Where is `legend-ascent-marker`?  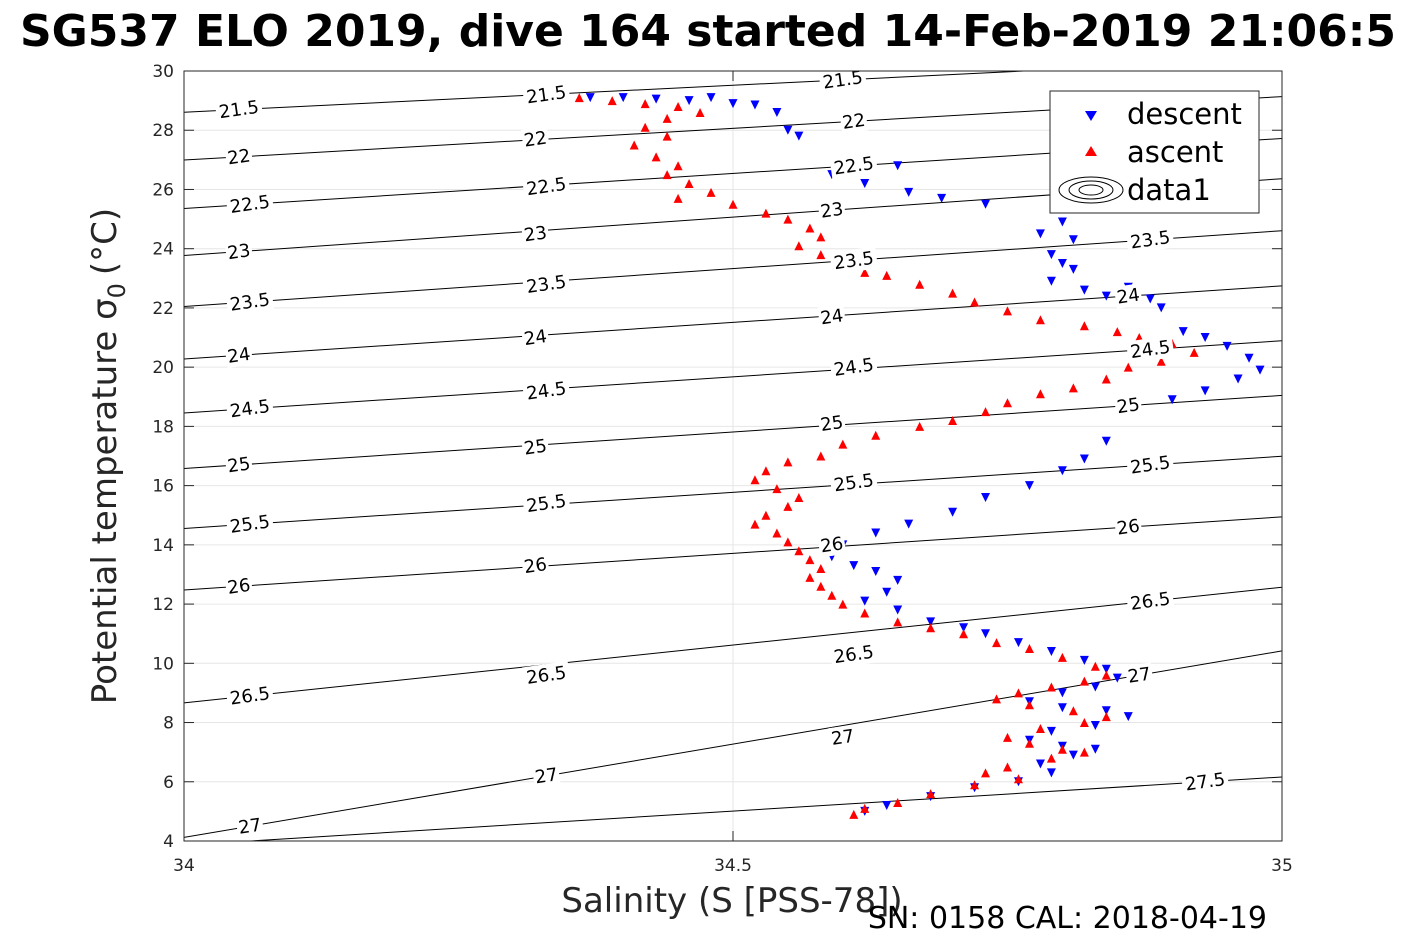
legend-ascent-marker is located at coordinates (1091, 151).